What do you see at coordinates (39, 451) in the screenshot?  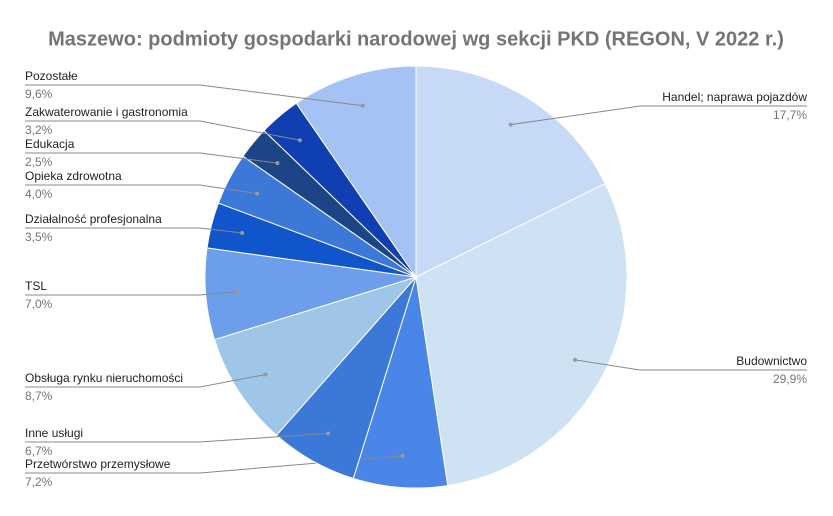 I see `slice-value: 6,7%` at bounding box center [39, 451].